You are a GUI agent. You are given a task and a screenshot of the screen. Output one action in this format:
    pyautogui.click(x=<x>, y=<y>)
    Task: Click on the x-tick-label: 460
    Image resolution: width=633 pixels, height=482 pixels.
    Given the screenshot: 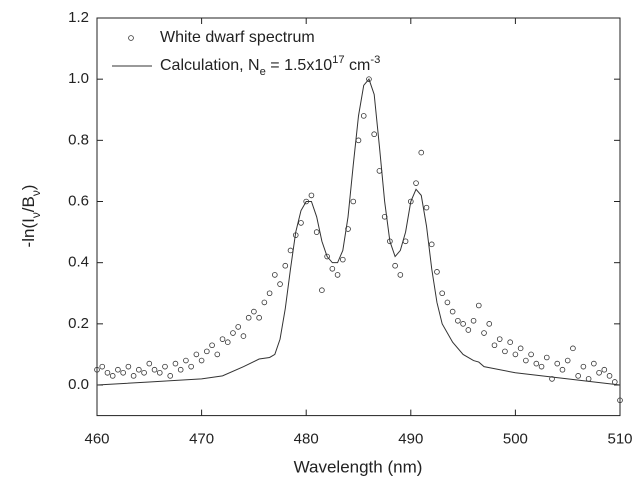 What is the action you would take?
    pyautogui.click(x=96, y=439)
    